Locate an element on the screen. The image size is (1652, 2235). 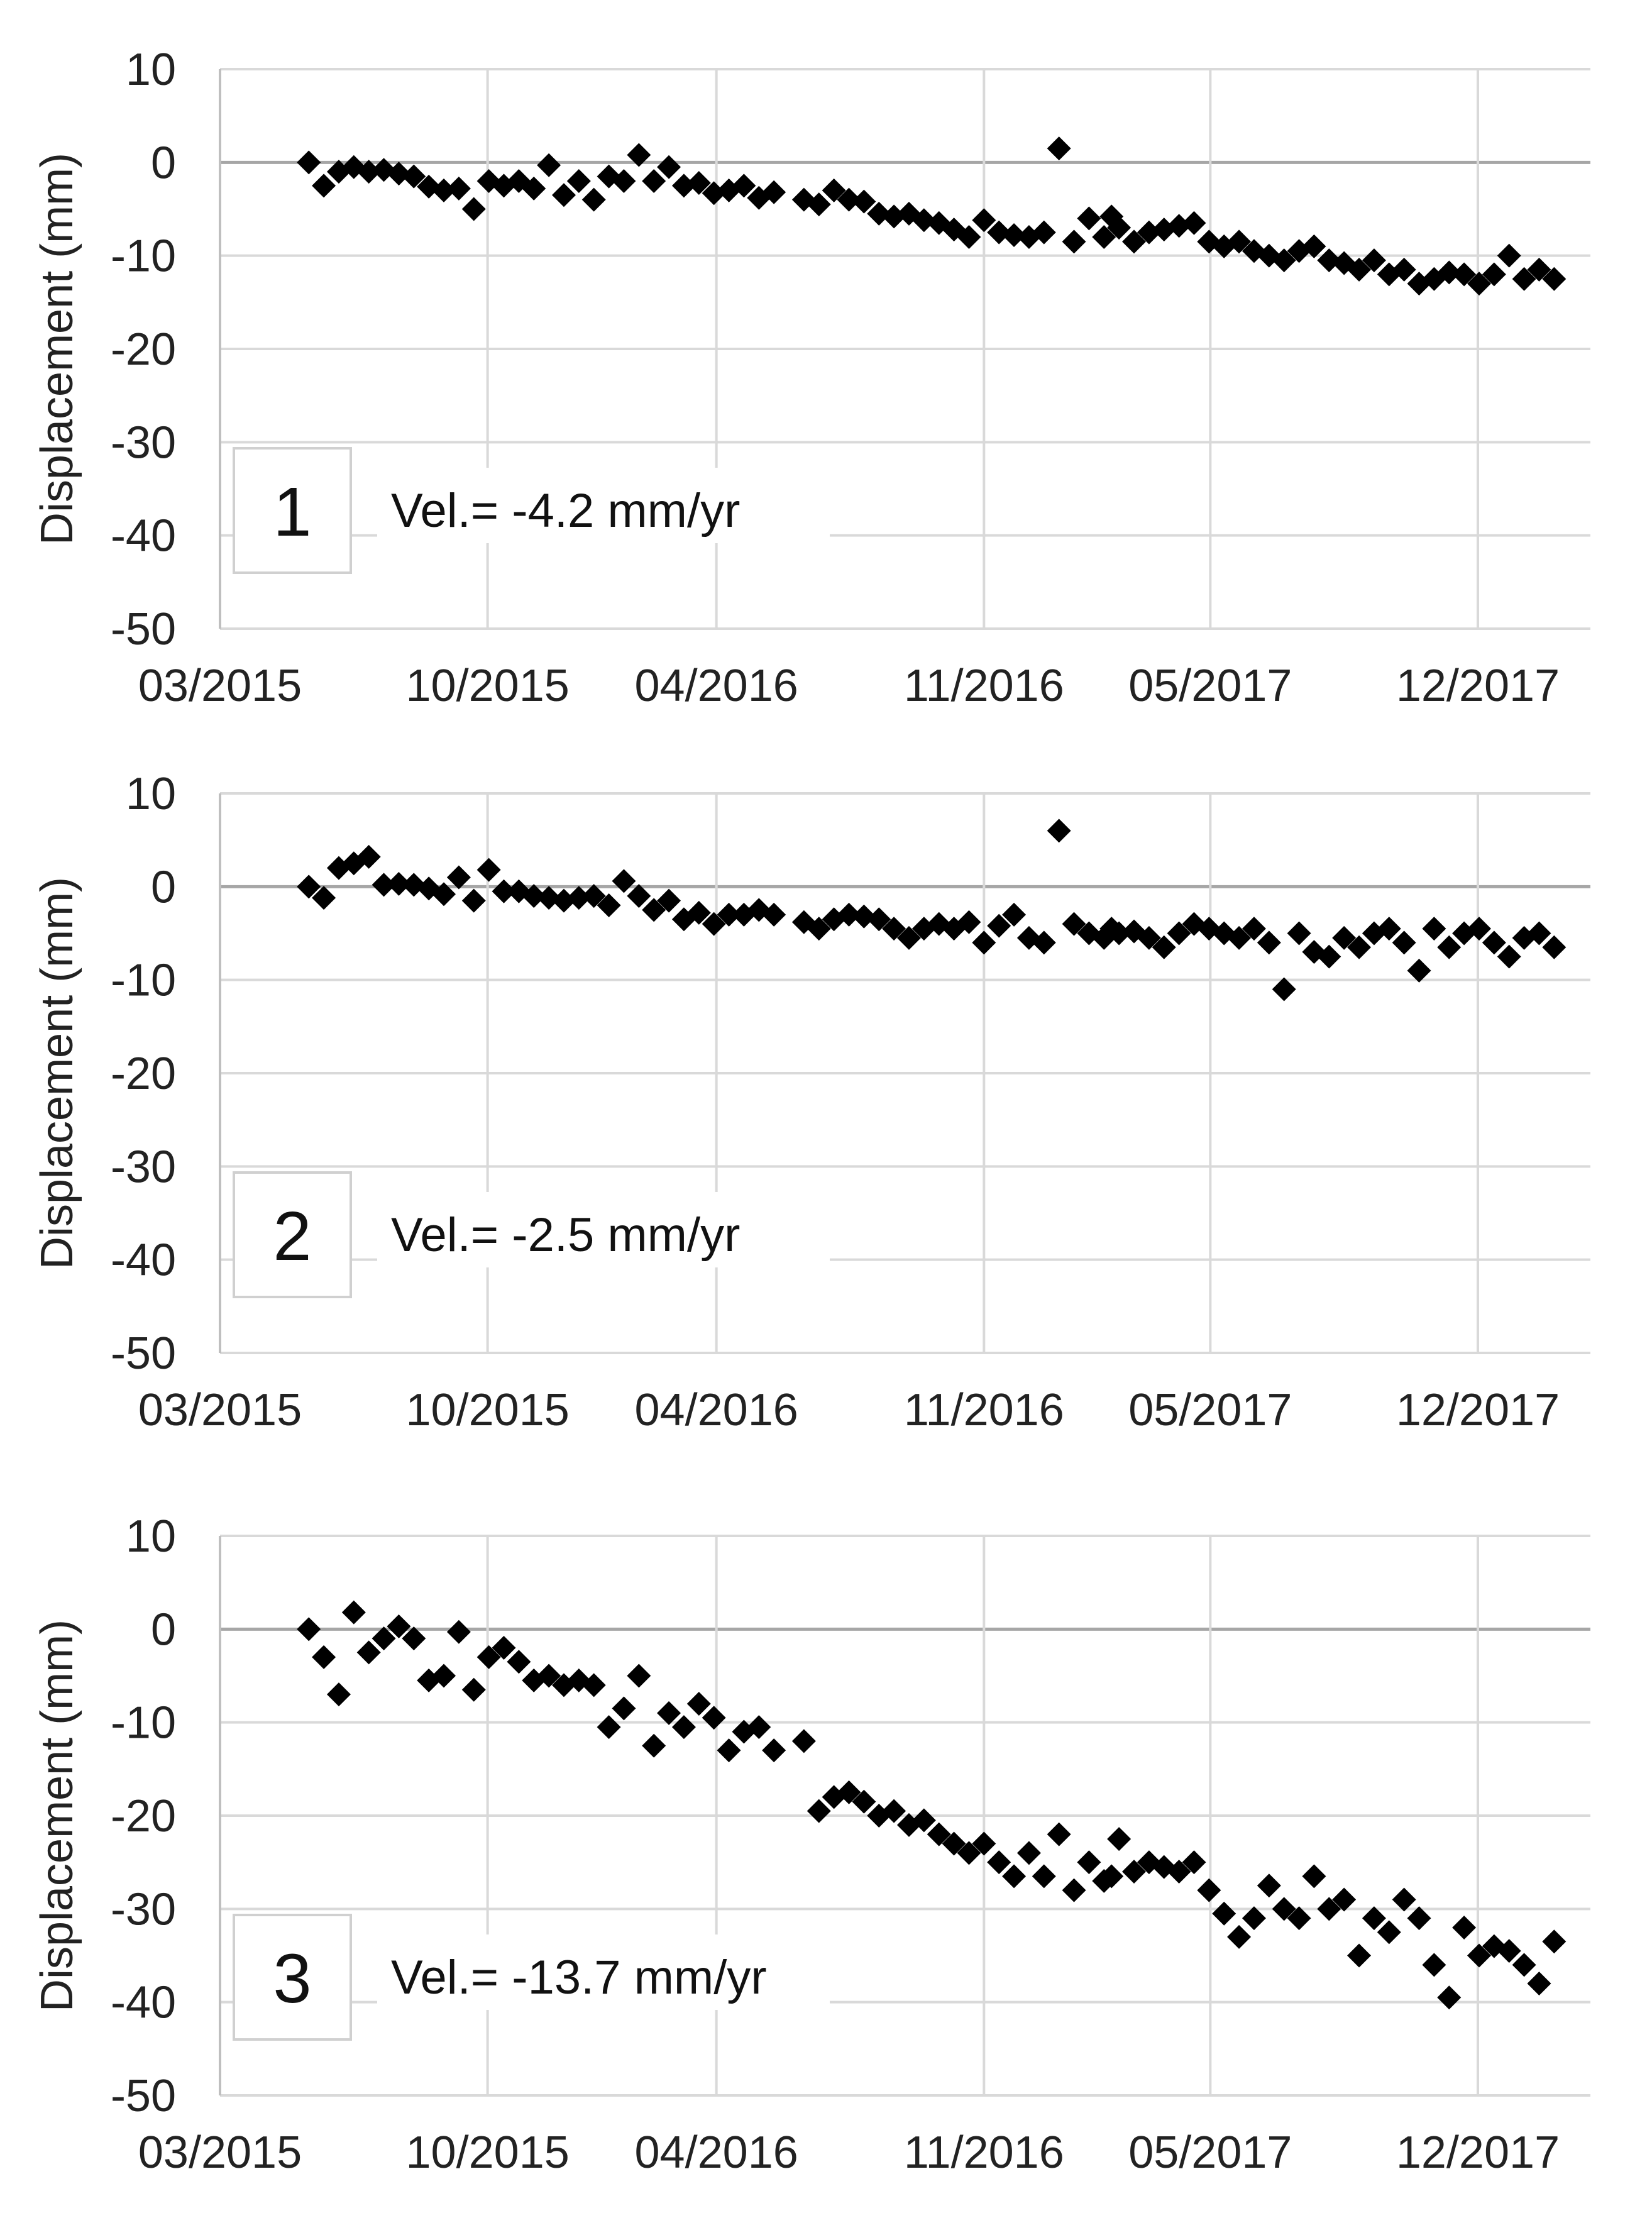
y-tick-label: -40 is located at coordinates (143, 536).